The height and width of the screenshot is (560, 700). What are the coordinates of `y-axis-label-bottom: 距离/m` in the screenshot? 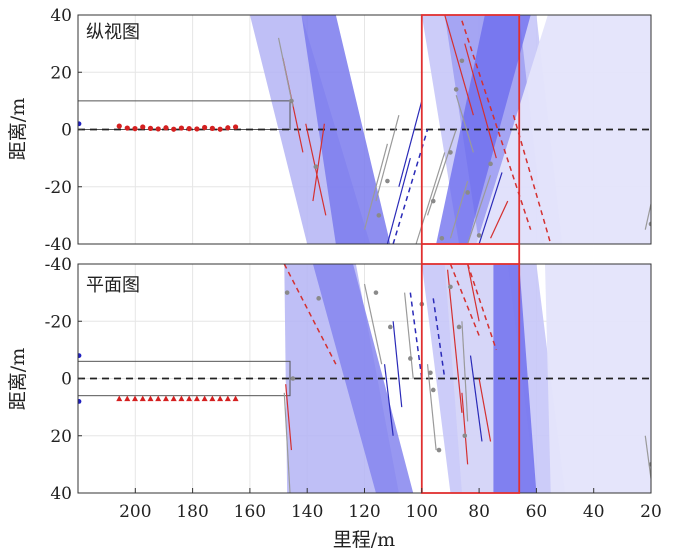 It's located at (18, 379).